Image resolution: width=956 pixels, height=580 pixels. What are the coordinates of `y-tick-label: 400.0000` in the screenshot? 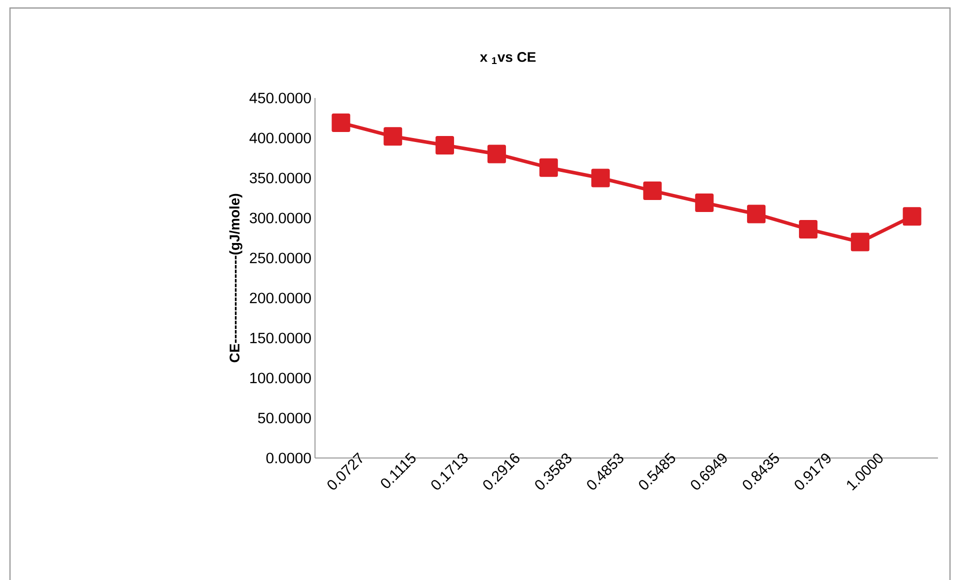 It's located at (280, 138).